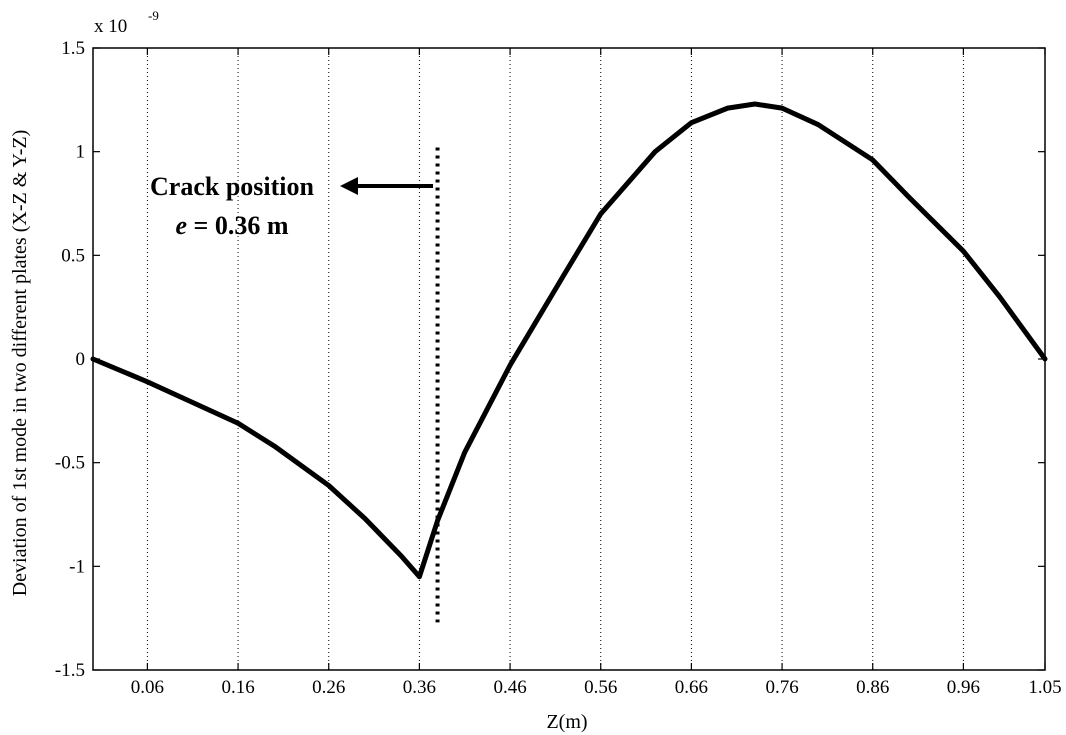  I want to click on y-multiplier-exponent: -9, so click(153, 15).